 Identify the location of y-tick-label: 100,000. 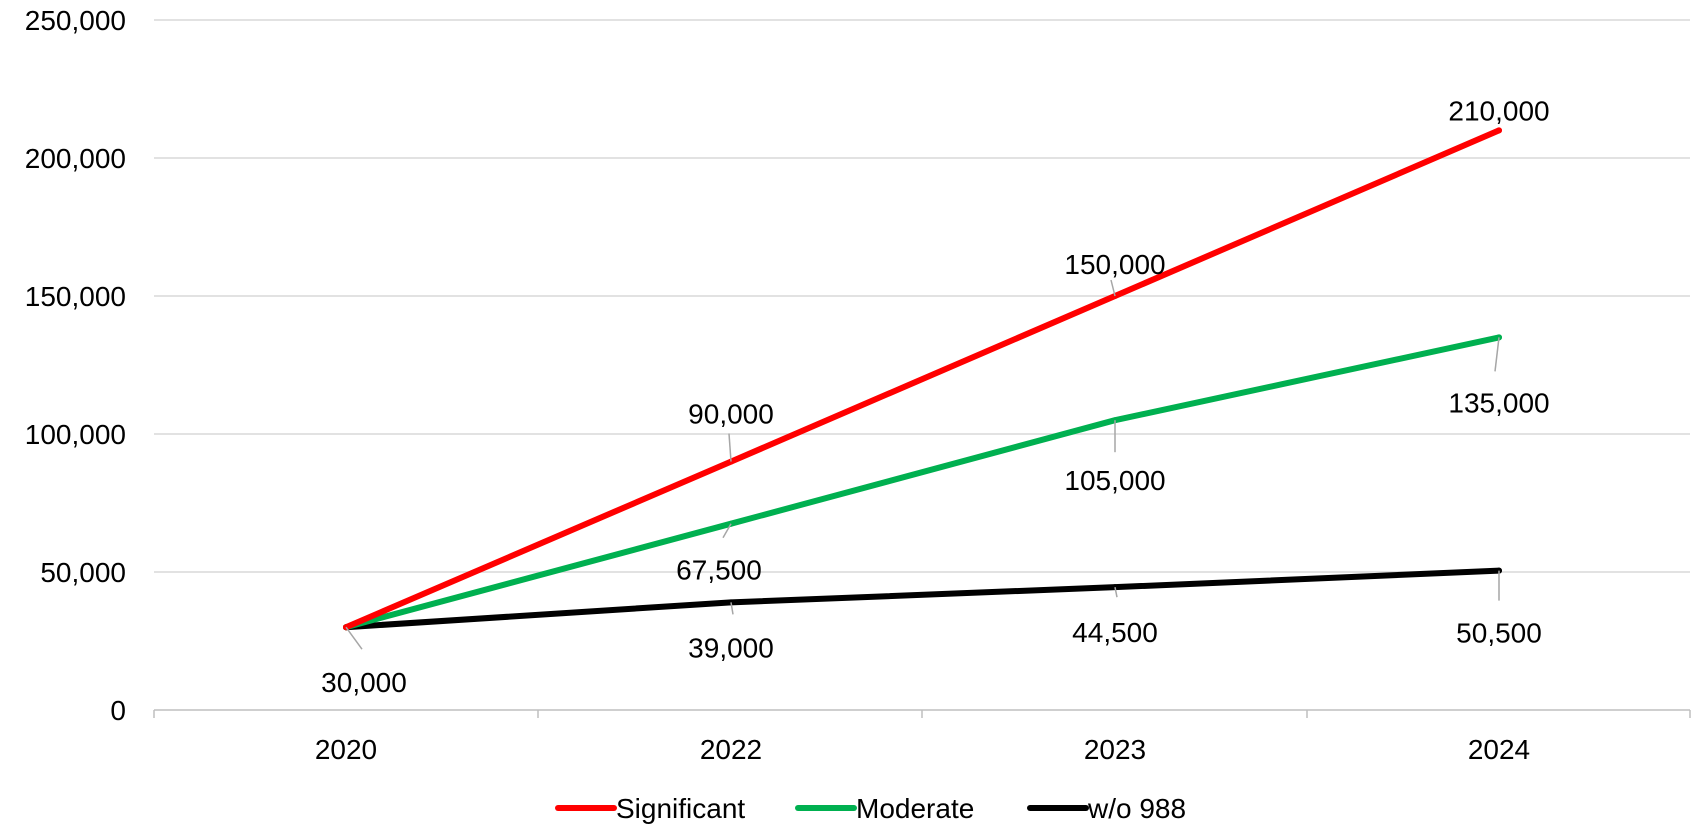
(75, 434).